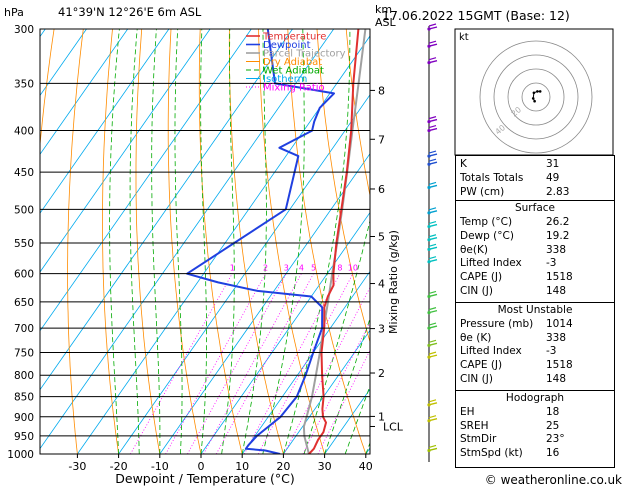  What do you see at coordinates (381, 284) in the screenshot?
I see `height-tick-label: 4` at bounding box center [381, 284].